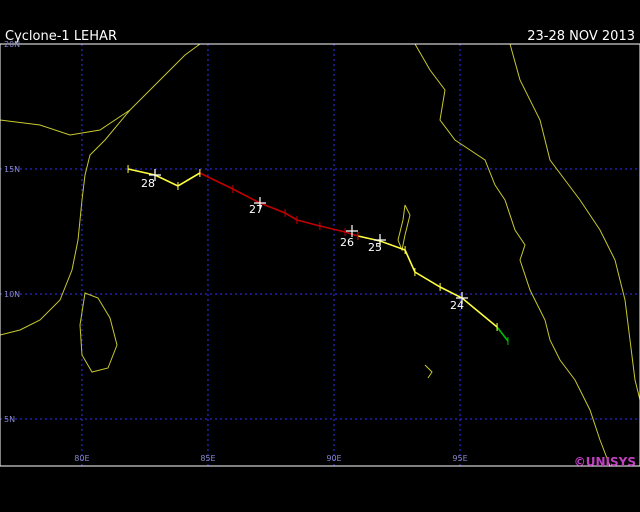 The height and width of the screenshot is (512, 640). I want to click on x-tick-label: 80E, so click(81, 458).